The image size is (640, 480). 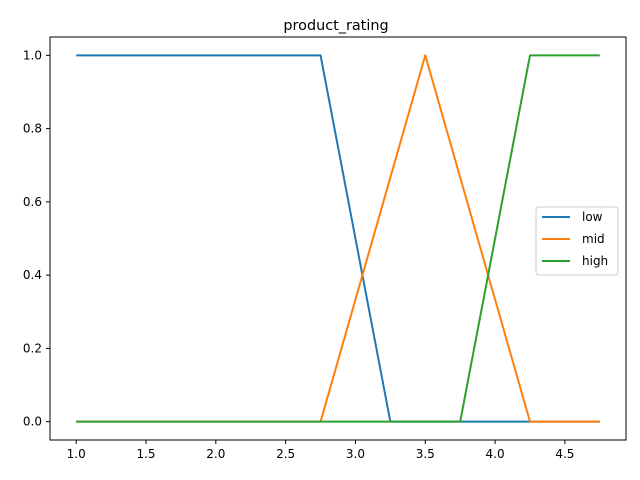 What do you see at coordinates (425, 454) in the screenshot?
I see `x-tick-label: 3.5` at bounding box center [425, 454].